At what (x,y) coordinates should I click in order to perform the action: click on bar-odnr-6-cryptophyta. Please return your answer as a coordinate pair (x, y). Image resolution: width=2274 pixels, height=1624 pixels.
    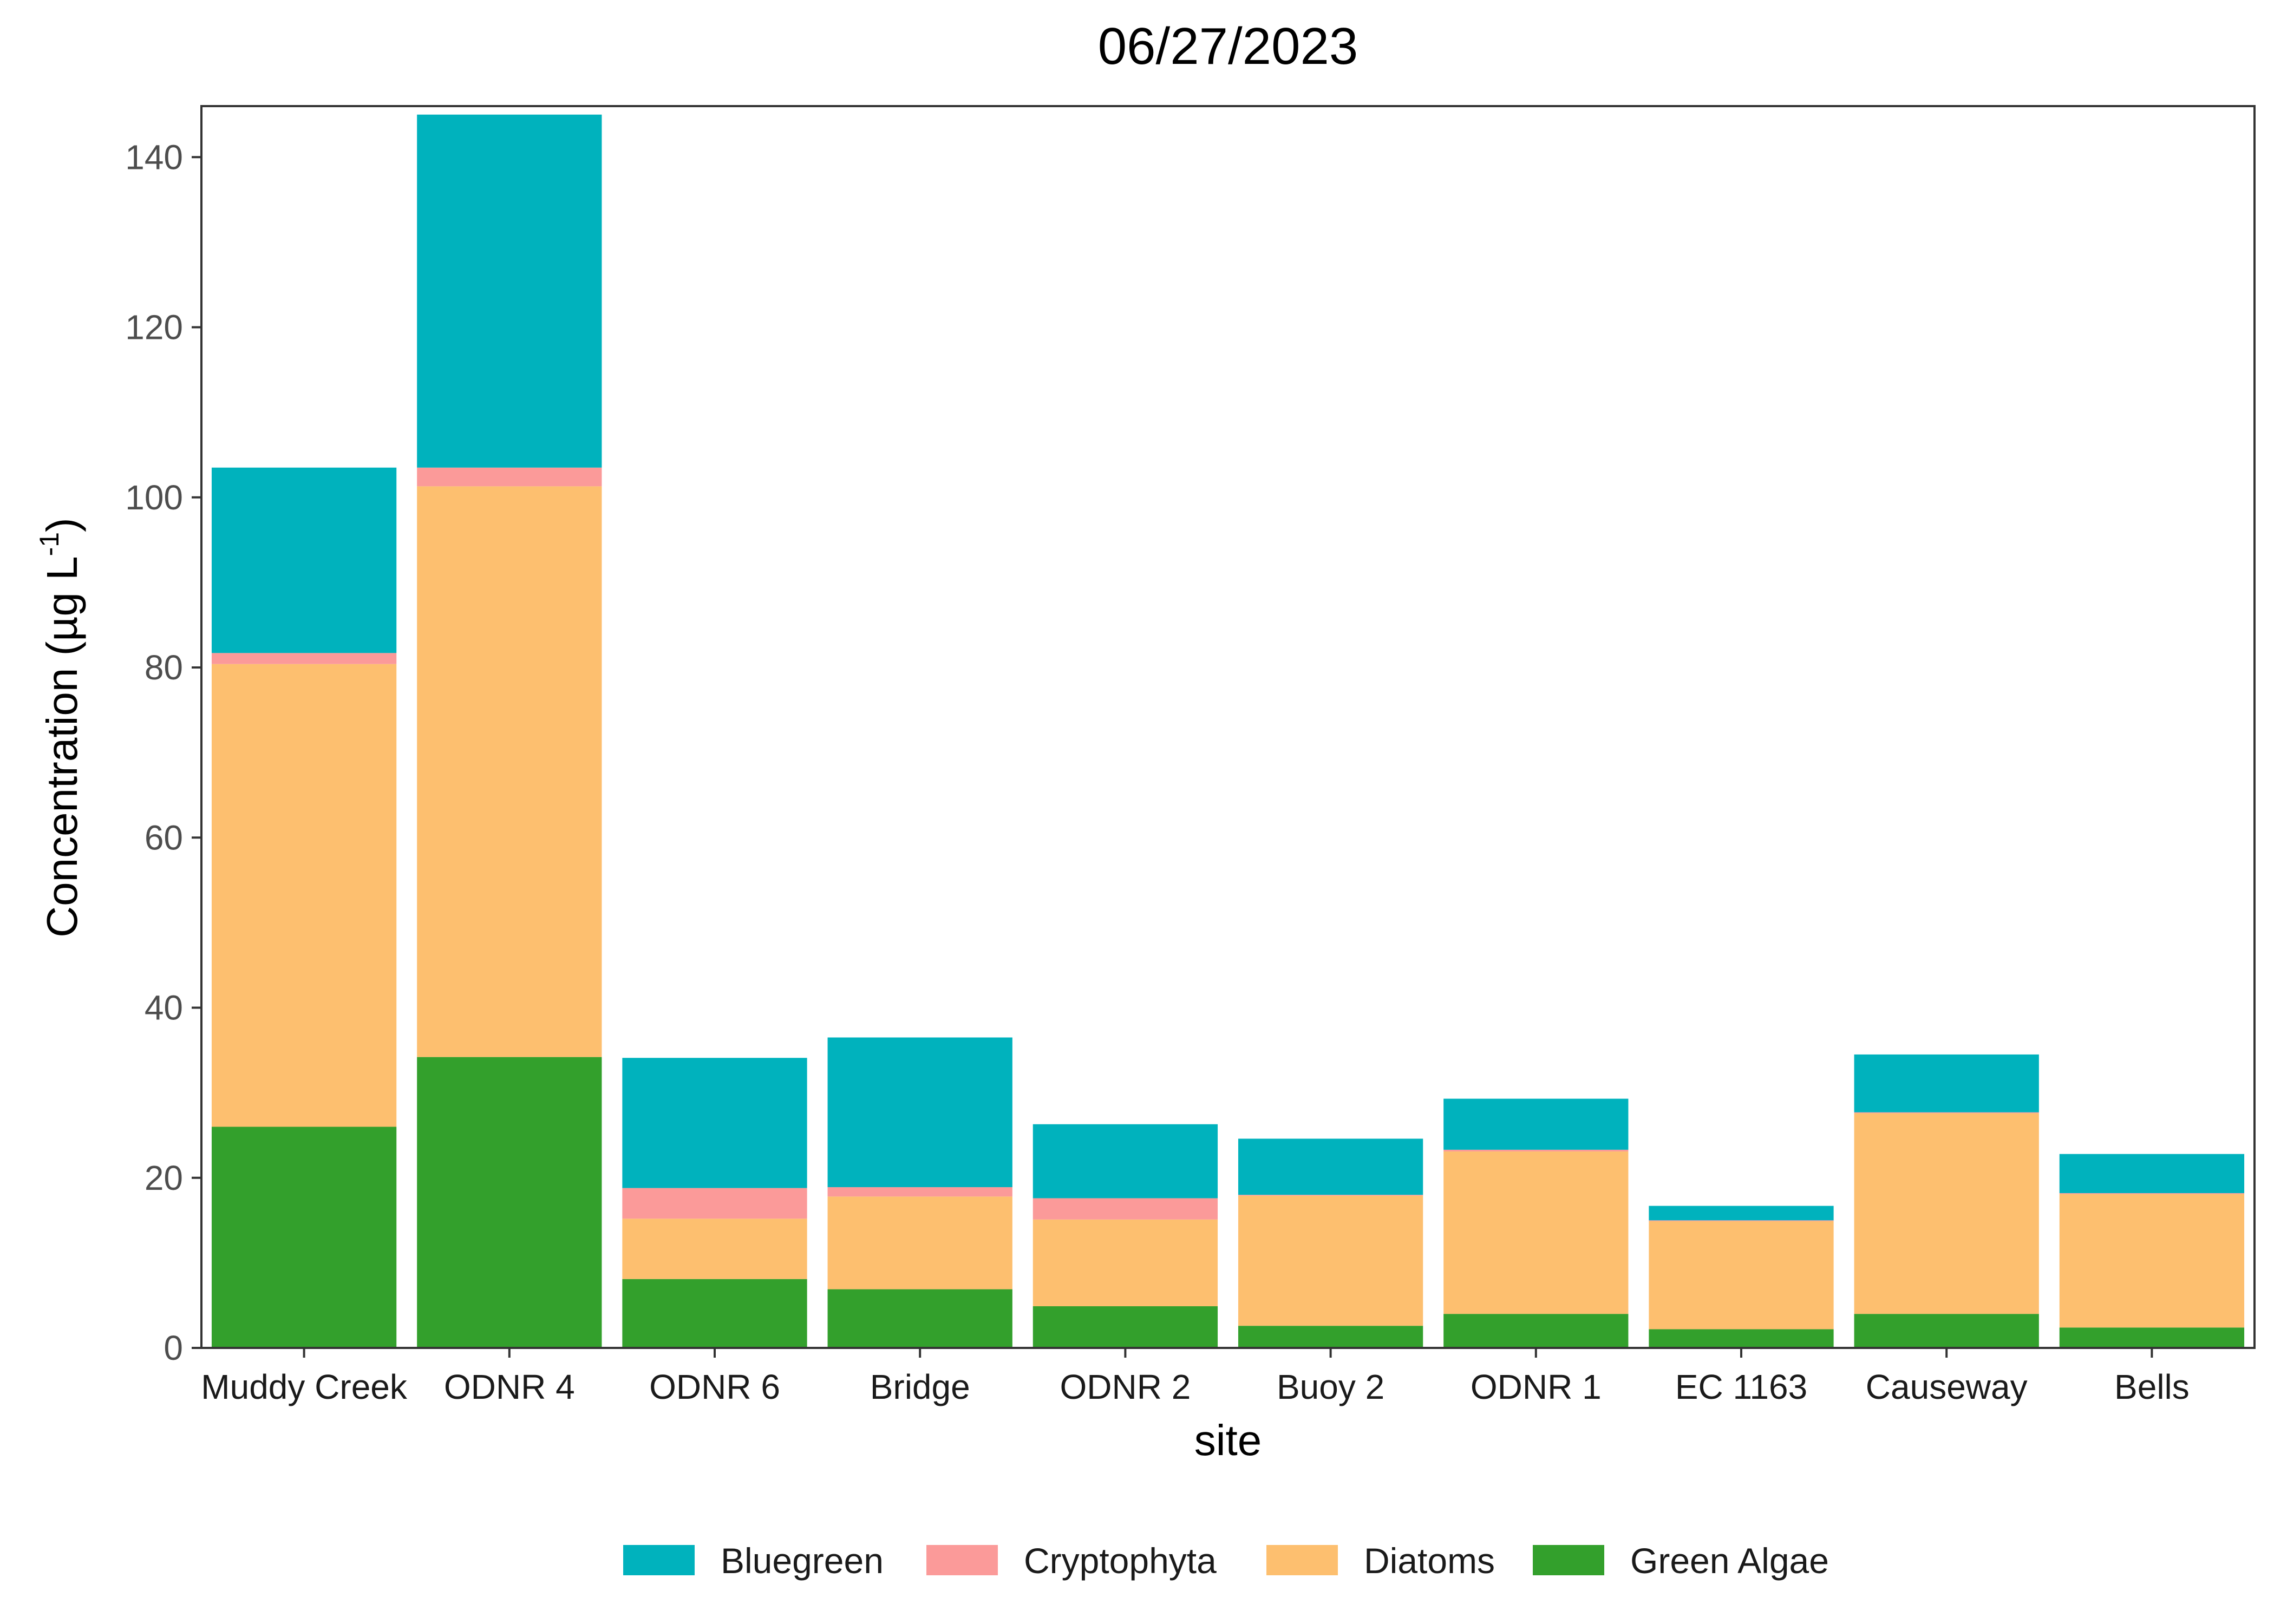
    Looking at the image, I should click on (714, 1203).